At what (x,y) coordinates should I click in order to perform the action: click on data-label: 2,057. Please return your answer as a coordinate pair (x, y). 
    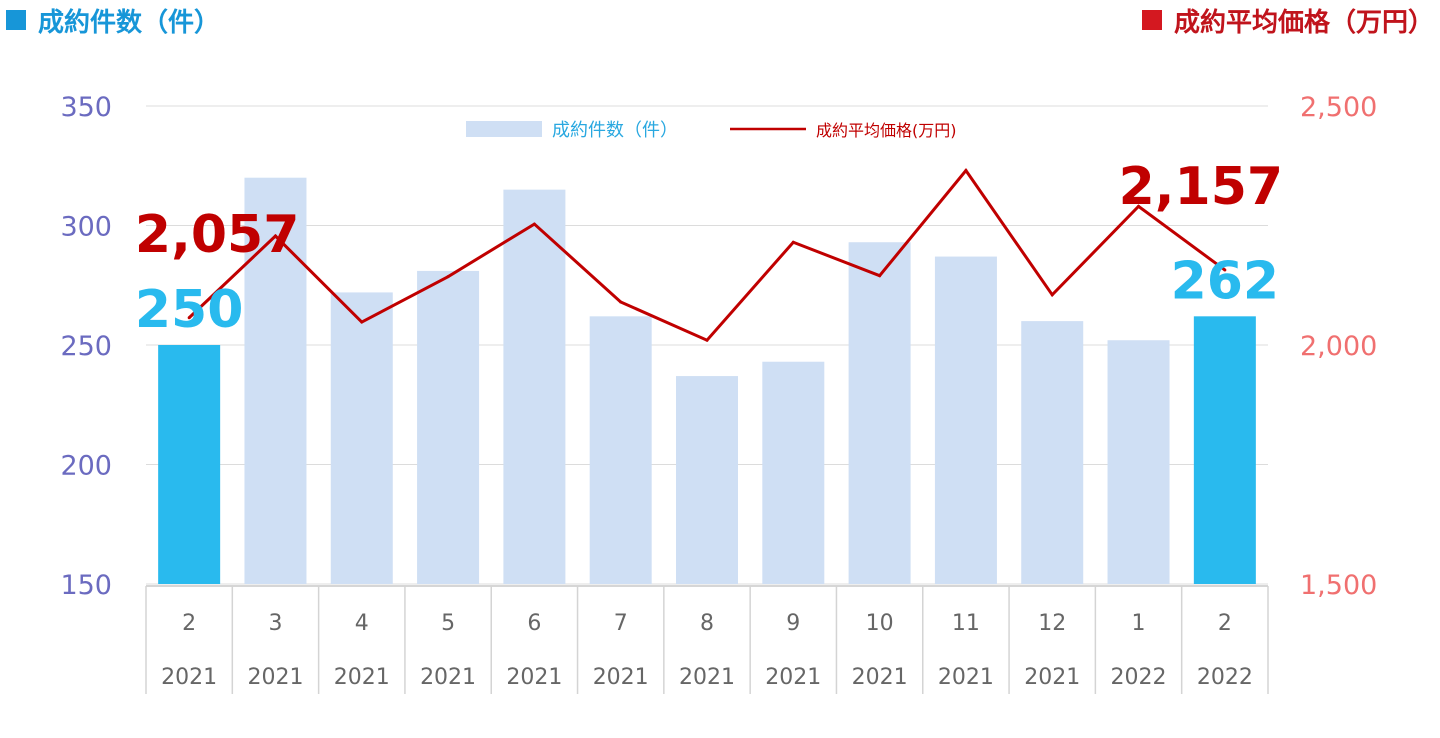
    Looking at the image, I should click on (217, 235).